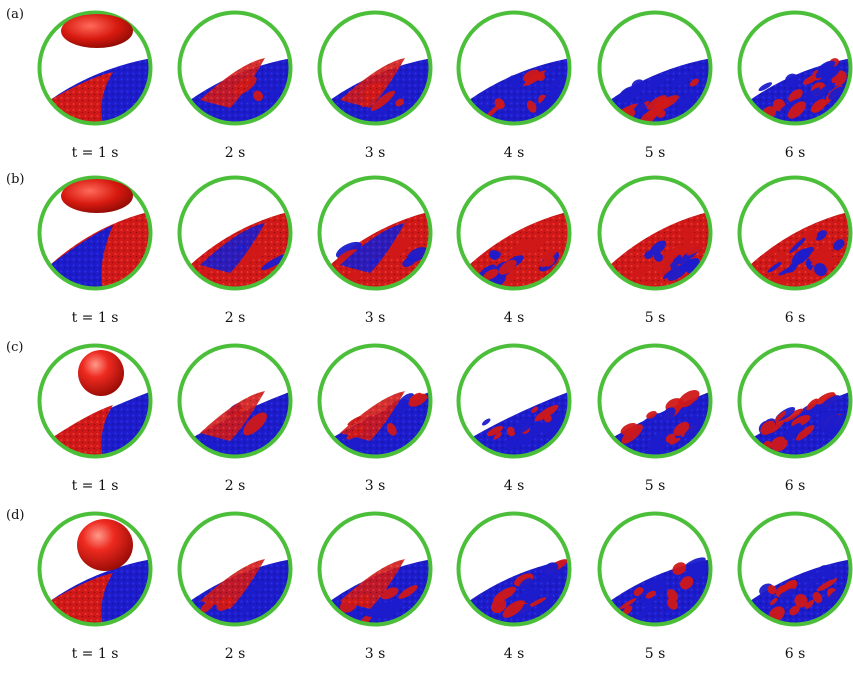  Describe the element at coordinates (795, 654) in the screenshot. I see `time-label: 6 s` at that location.